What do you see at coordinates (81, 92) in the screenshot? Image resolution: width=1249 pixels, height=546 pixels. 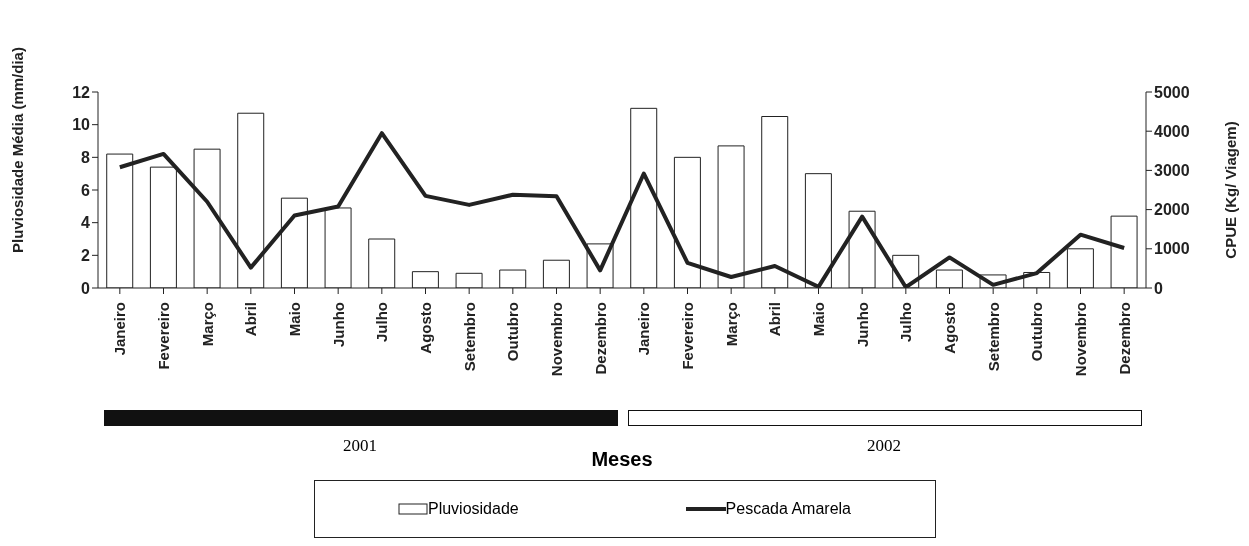 I see `y-tick-label: 12` at bounding box center [81, 92].